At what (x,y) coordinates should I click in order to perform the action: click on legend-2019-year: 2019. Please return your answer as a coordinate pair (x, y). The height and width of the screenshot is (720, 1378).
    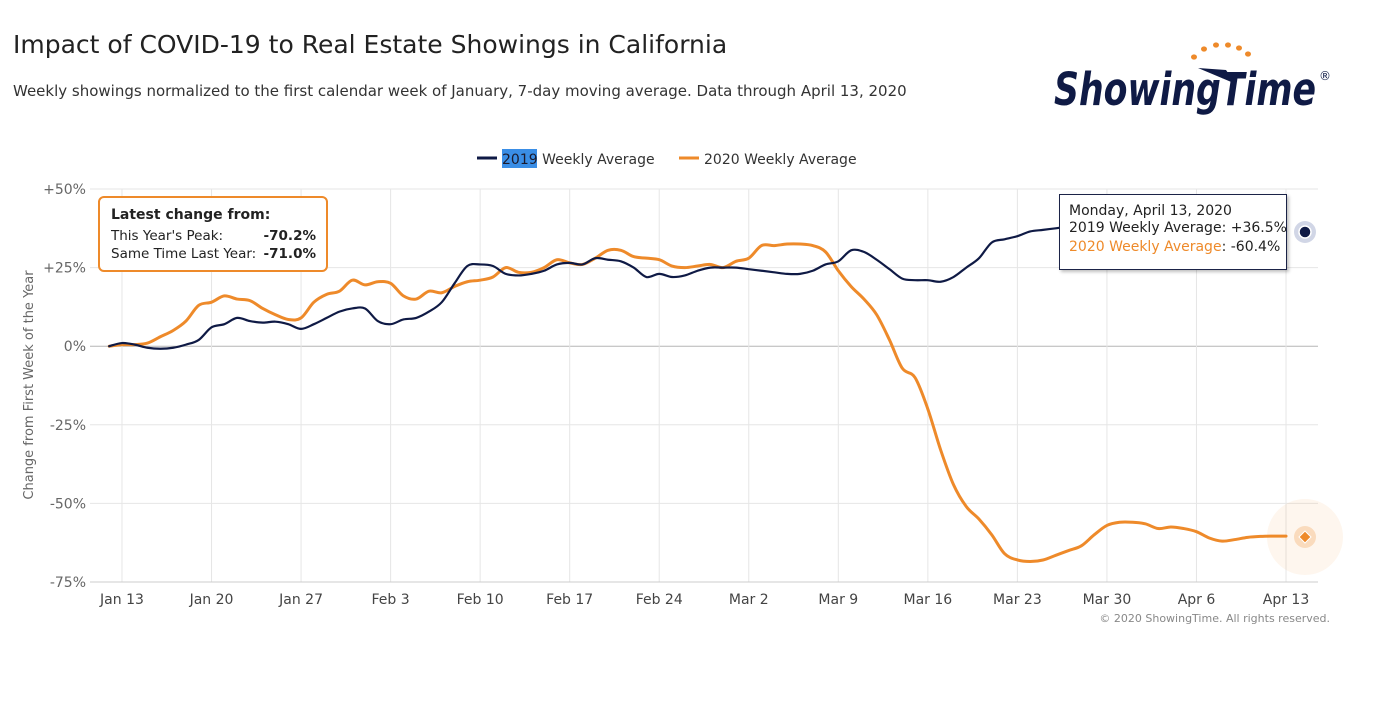
    Looking at the image, I should click on (520, 160).